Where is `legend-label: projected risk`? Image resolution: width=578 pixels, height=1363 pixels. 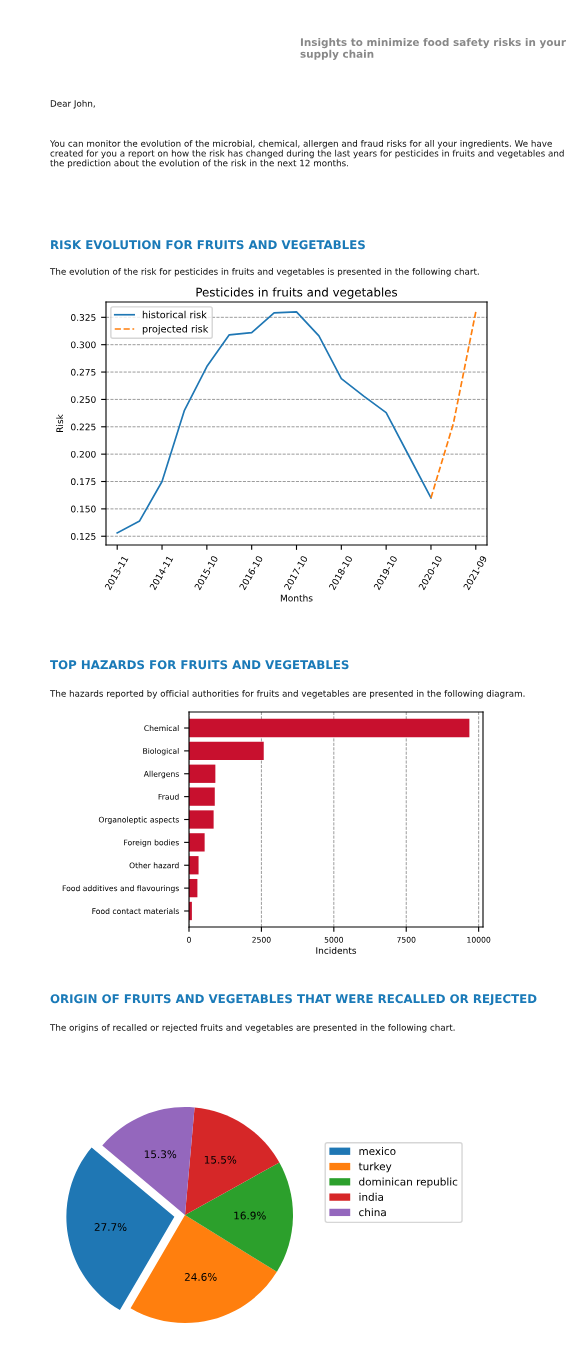 legend-label: projected risk is located at coordinates (175, 330).